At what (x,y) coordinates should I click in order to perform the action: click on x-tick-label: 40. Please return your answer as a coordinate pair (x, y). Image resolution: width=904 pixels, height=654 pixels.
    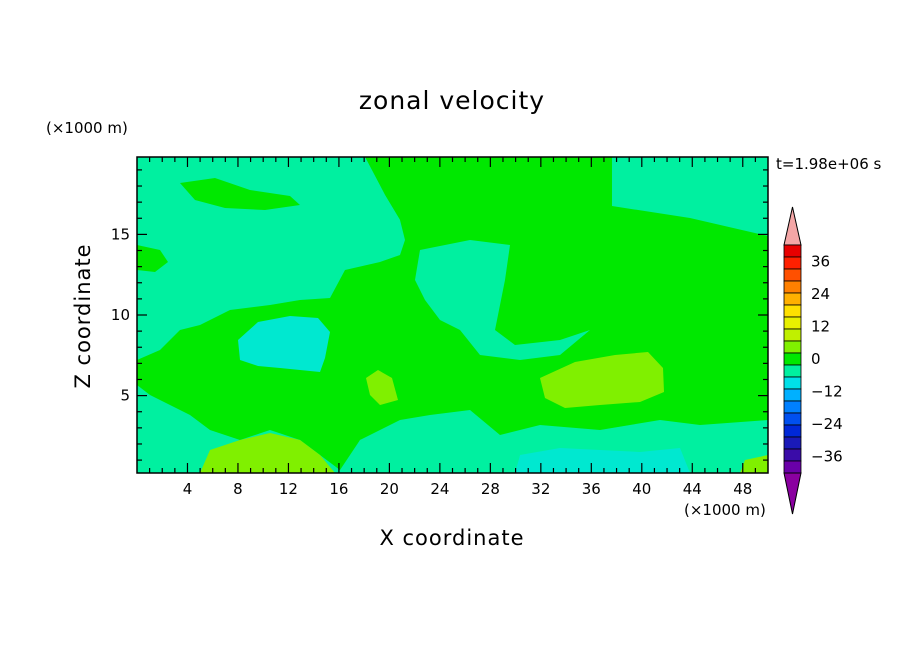
    Looking at the image, I should click on (641, 489).